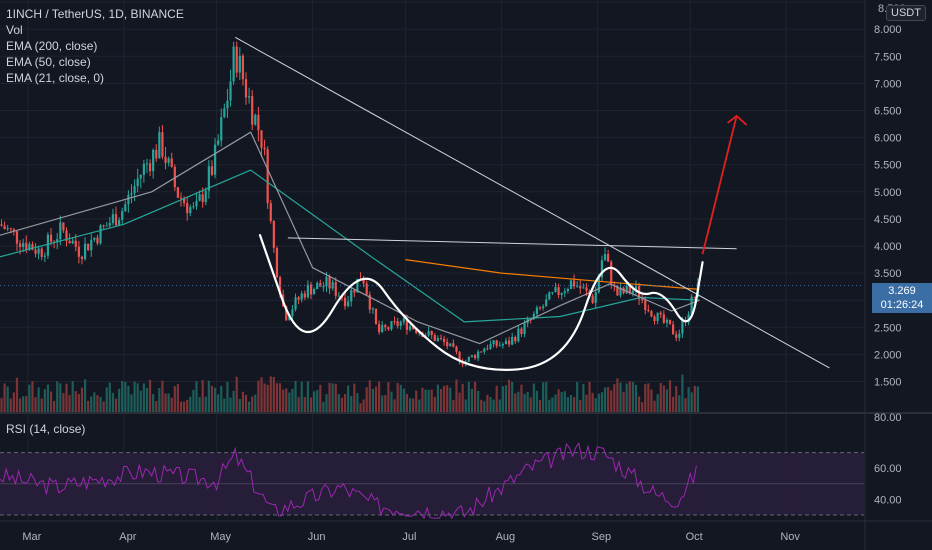 The height and width of the screenshot is (550, 932). Describe the element at coordinates (46, 429) in the screenshot. I see `rsi-legend: RSI (14, close)` at that location.